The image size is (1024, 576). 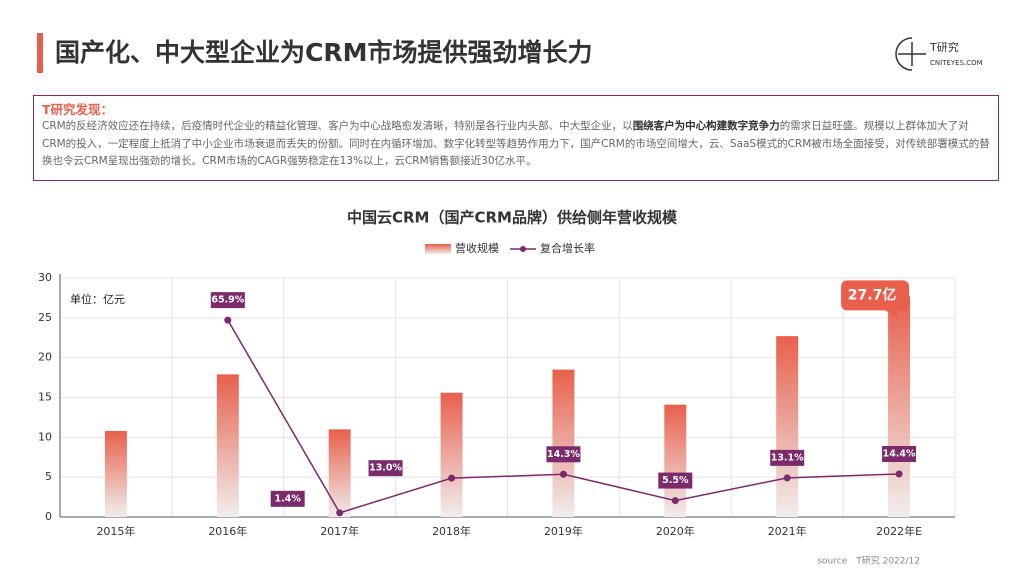 What do you see at coordinates (78, 109) in the screenshot?
I see `finding-heading: T研究发现：` at bounding box center [78, 109].